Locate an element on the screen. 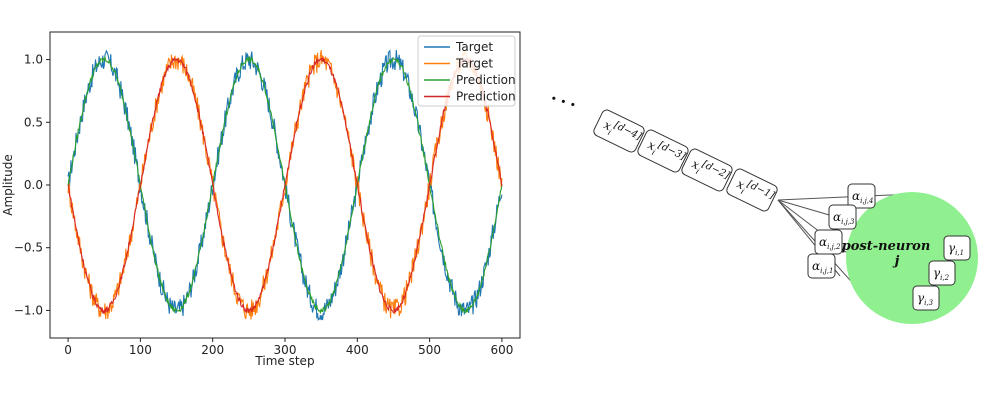 This screenshot has width=1000, height=400. legend-box is located at coordinates (466, 71).